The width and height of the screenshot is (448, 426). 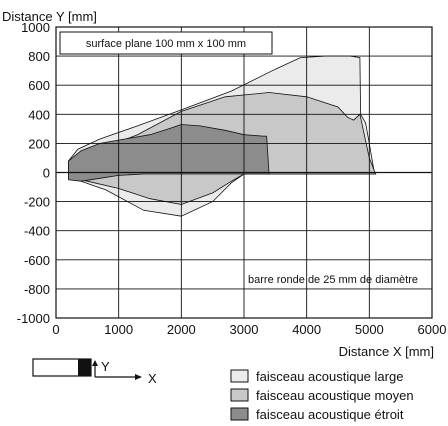 What do you see at coordinates (33, 173) in the screenshot?
I see `y-tick-labels: -1000 -800 -600 -400 -200 0 200 400 600 800 1000` at bounding box center [33, 173].